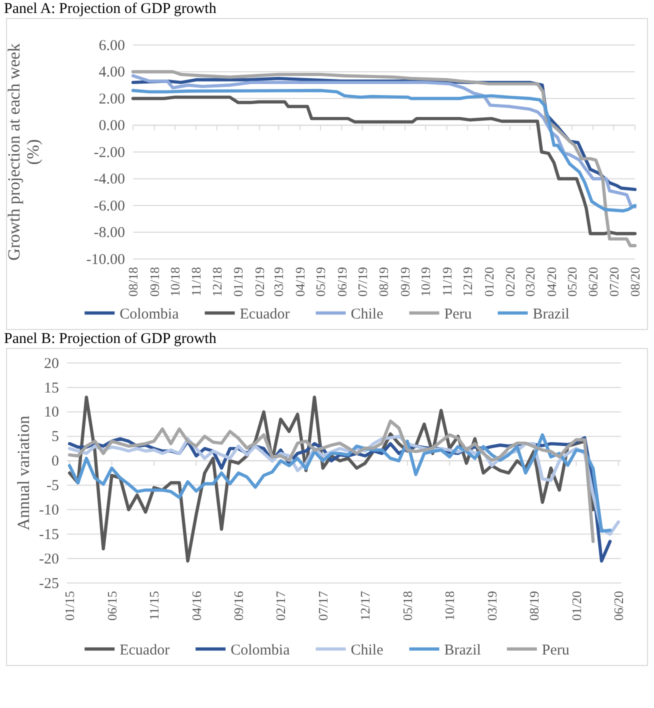 Image resolution: width=654 pixels, height=708 pixels. Describe the element at coordinates (362, 282) in the screenshot. I see `x-tick-label: 07/19` at that location.